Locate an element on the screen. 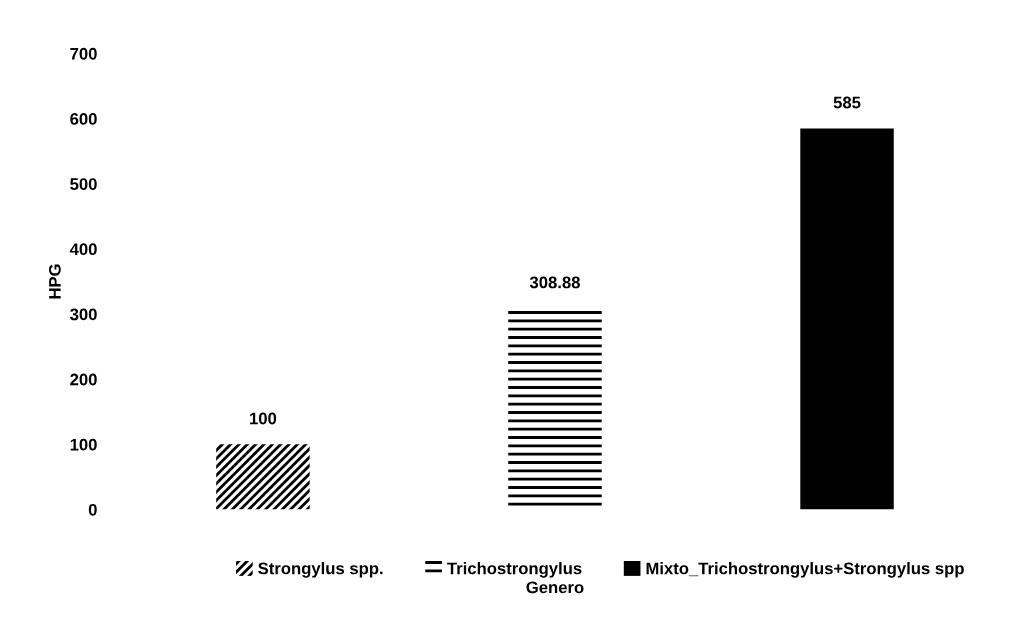 Image resolution: width=1023 pixels, height=629 pixels. x-tick-label: Trichostrongylus is located at coordinates (514, 570).